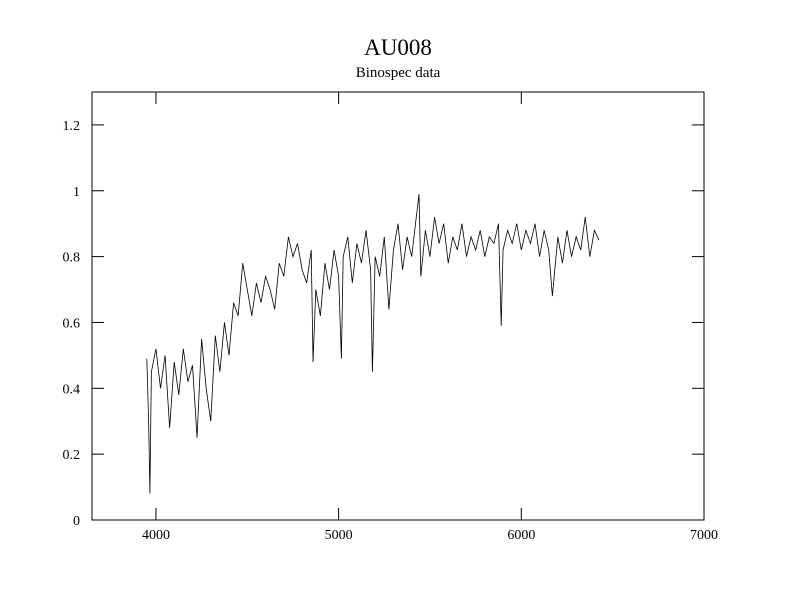 The width and height of the screenshot is (792, 612). Describe the element at coordinates (521, 535) in the screenshot. I see `x-tick-label: 6000` at that location.